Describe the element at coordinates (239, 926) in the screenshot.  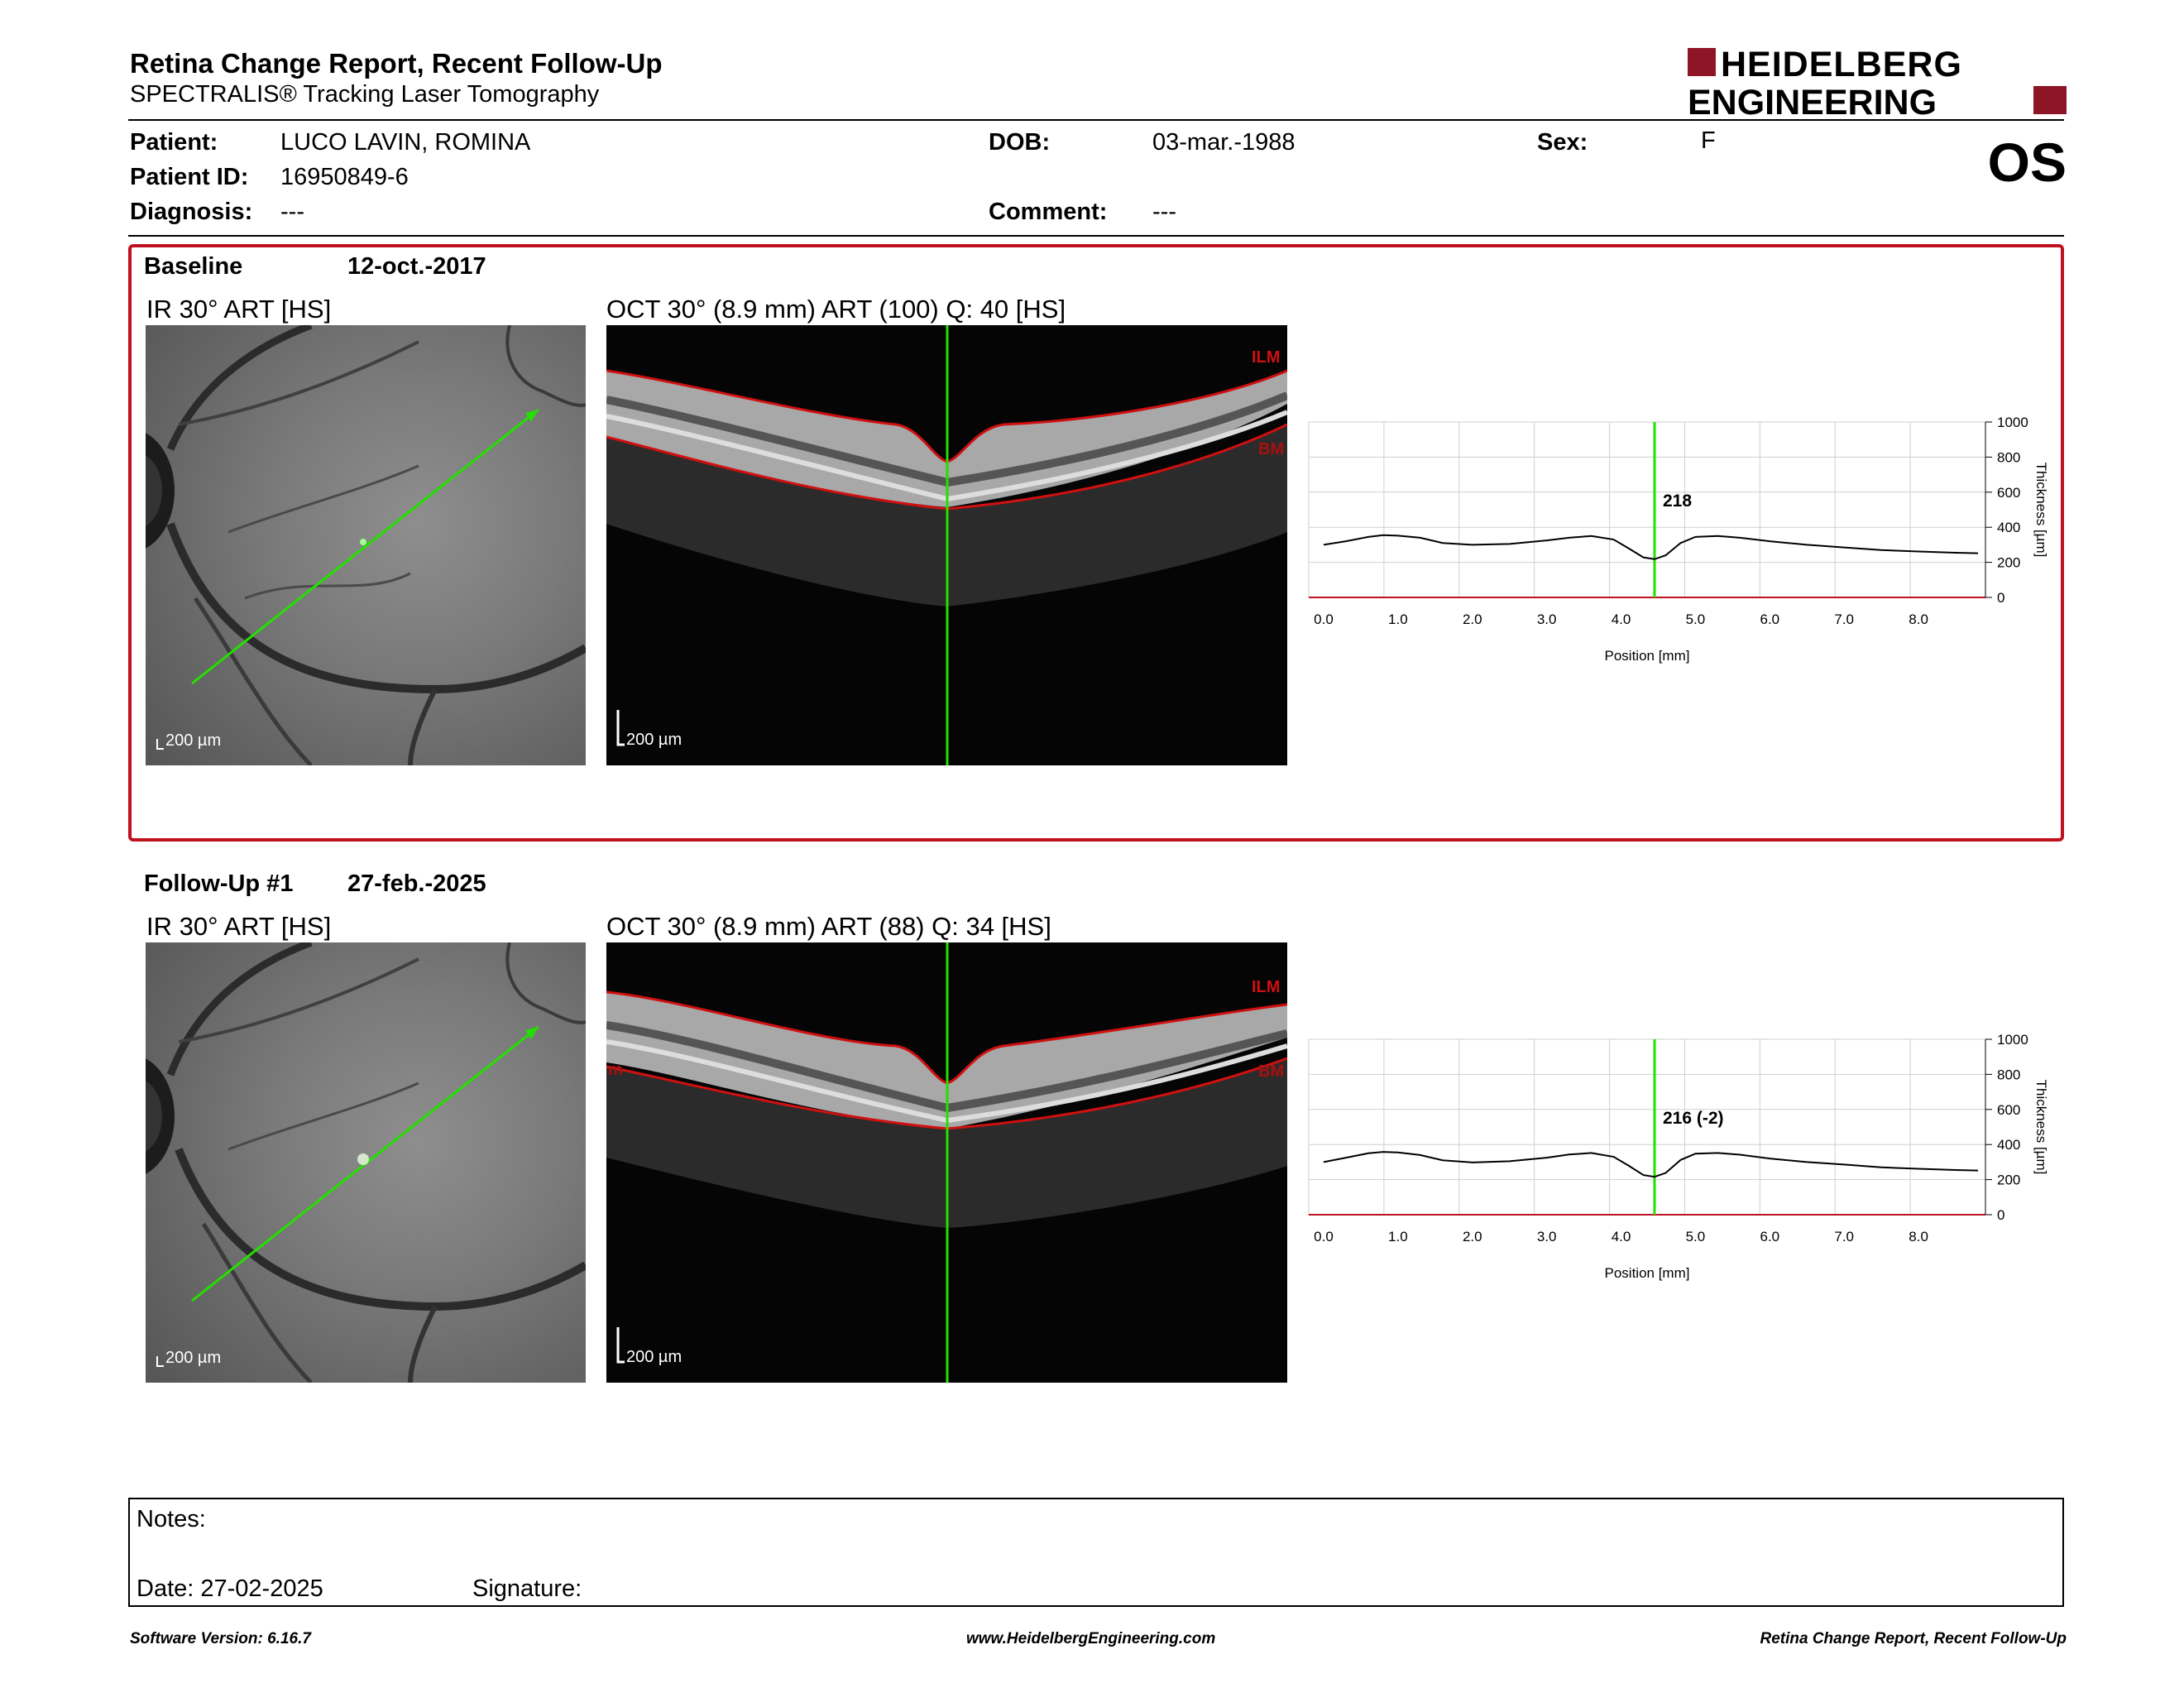
I see `followup-ir-label: IR 30° ART [HS]` at that location.